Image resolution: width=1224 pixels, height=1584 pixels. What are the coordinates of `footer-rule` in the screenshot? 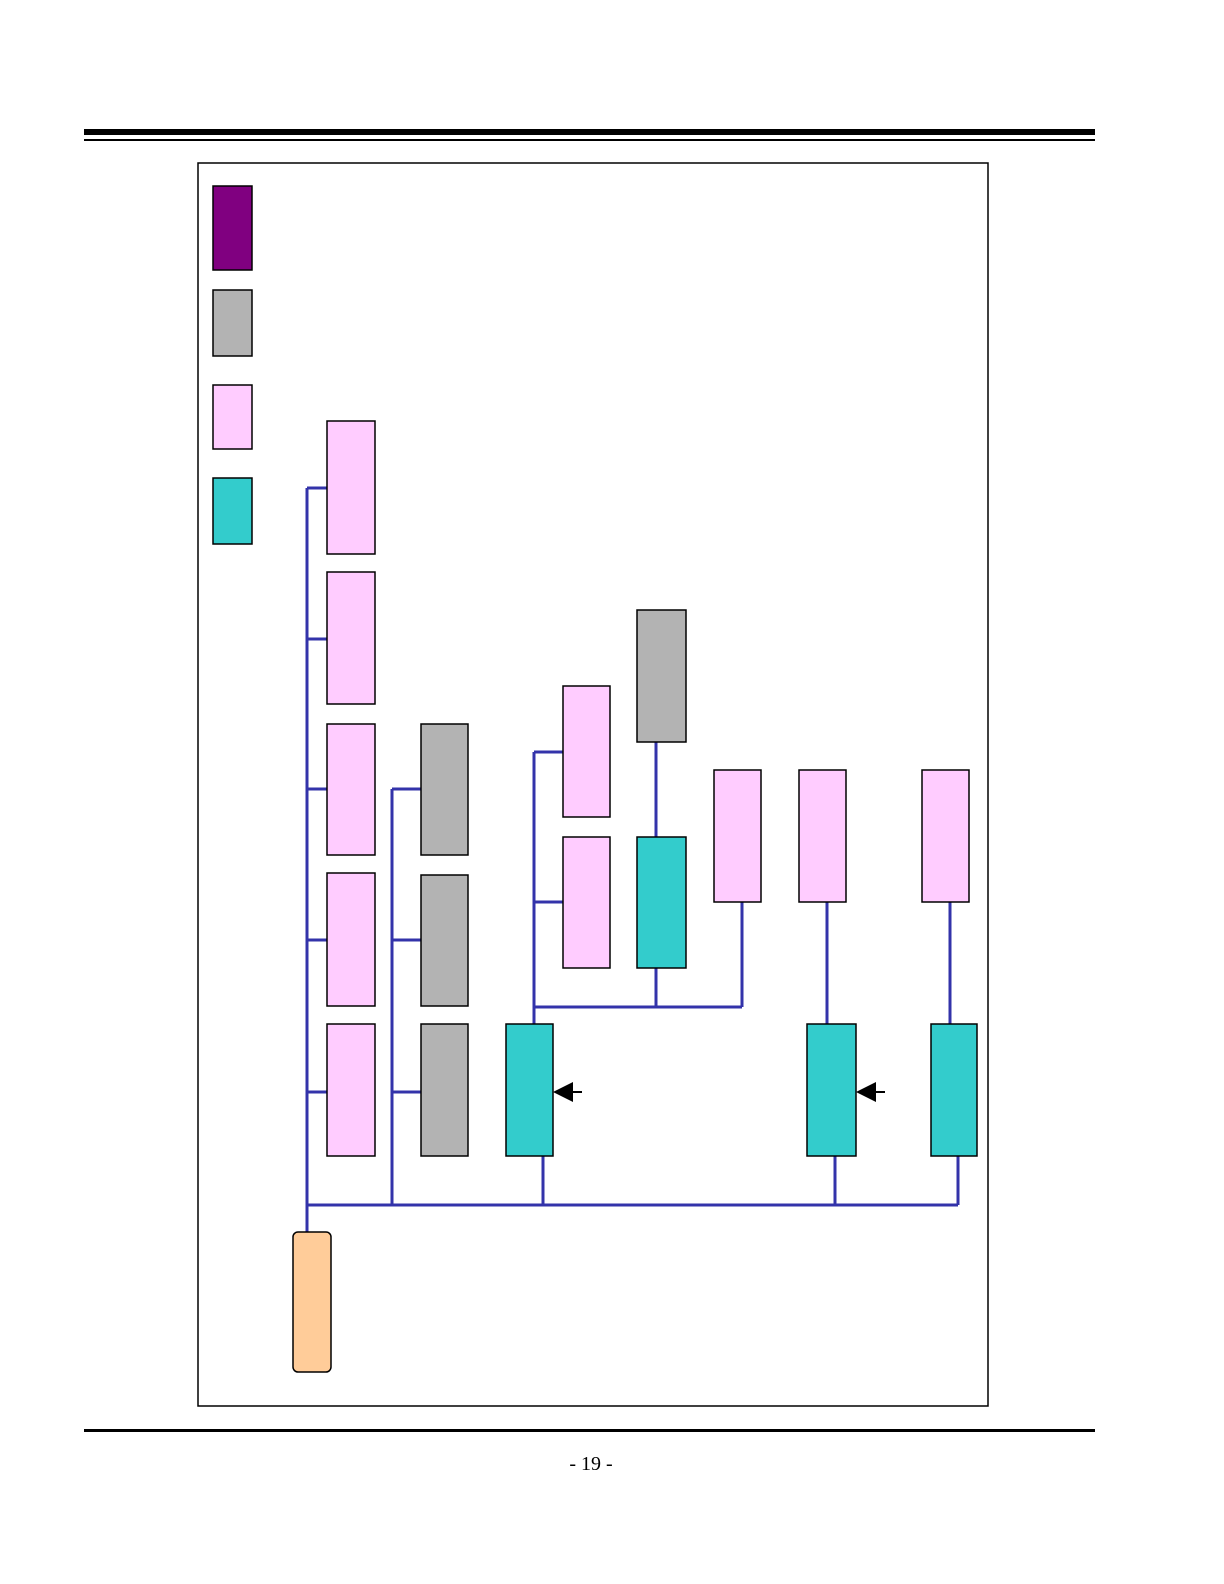 It's located at (589, 1430).